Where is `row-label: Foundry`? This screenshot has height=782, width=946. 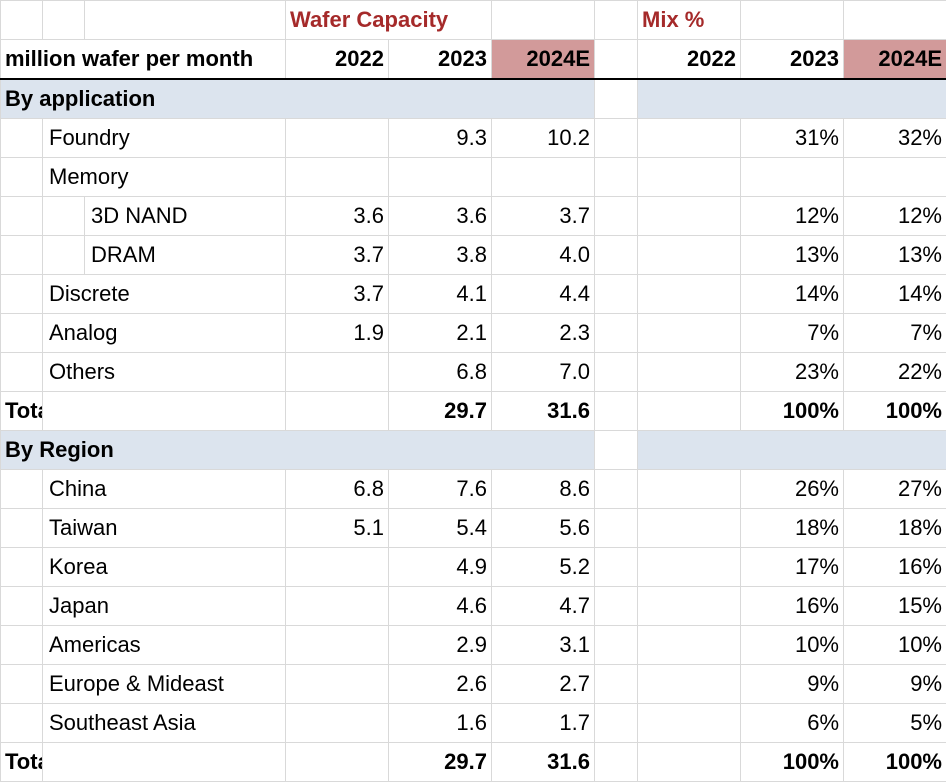 row-label: Foundry is located at coordinates (164, 138).